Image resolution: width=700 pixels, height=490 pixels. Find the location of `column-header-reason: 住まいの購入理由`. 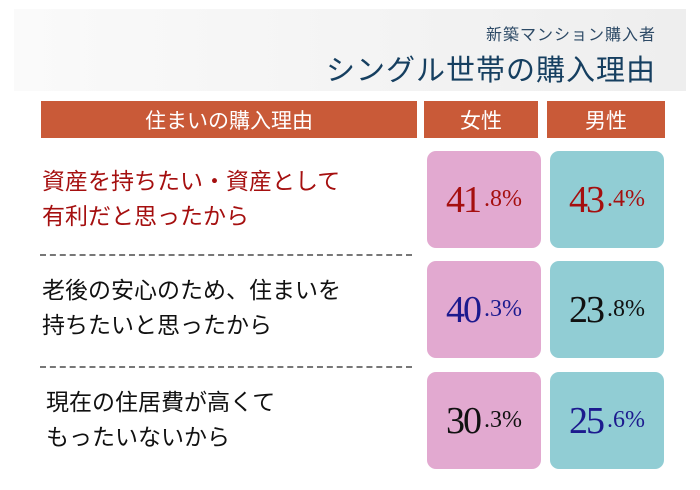

column-header-reason: 住まいの購入理由 is located at coordinates (229, 119).